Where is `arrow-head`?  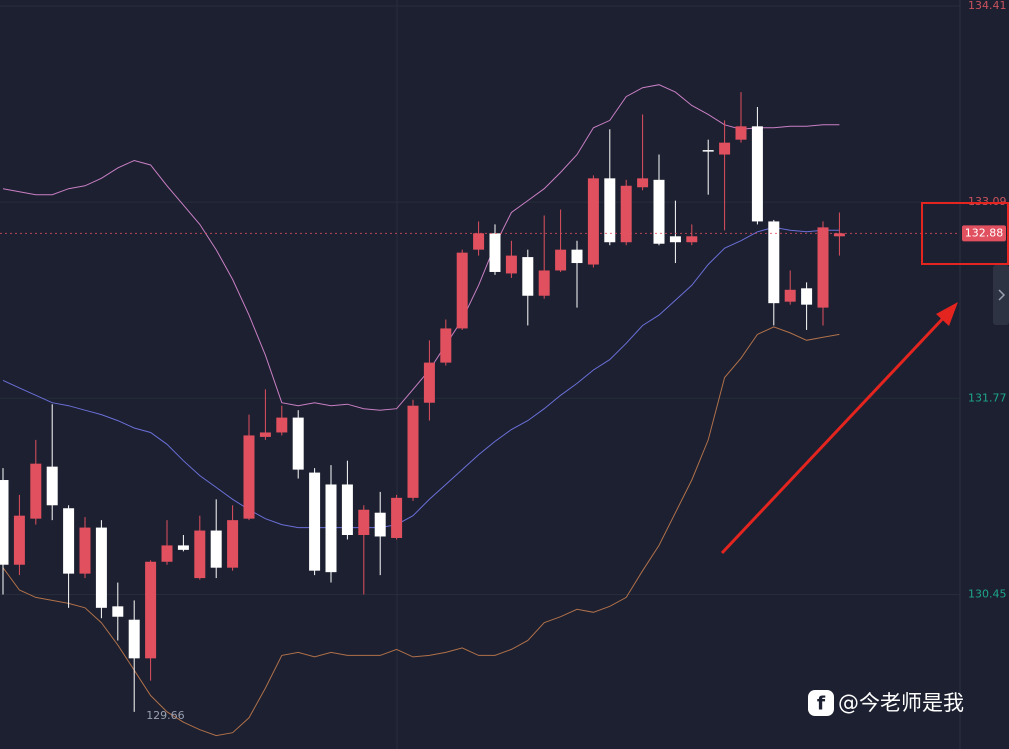
arrow-head is located at coordinates (947, 314).